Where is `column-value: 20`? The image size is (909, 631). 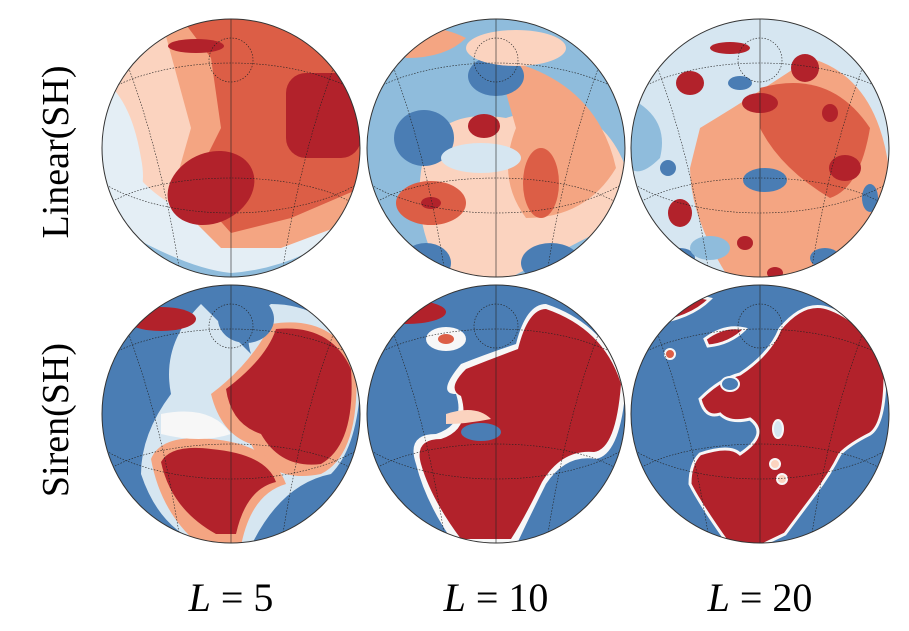 column-value: 20 is located at coordinates (792, 597).